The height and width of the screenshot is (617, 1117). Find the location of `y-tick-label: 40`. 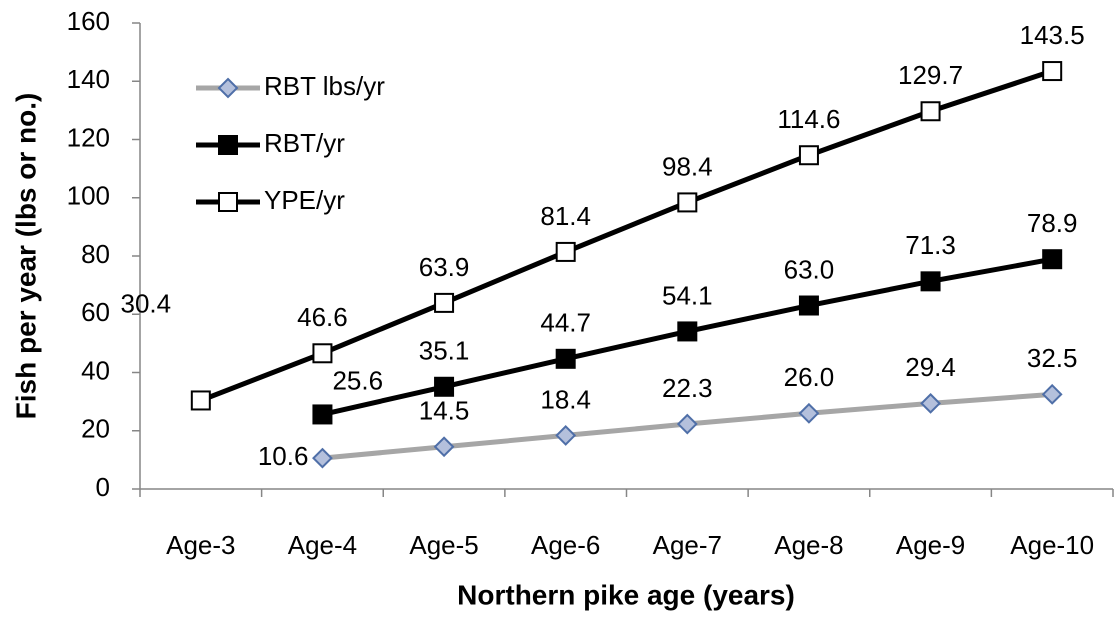

y-tick-label: 40 is located at coordinates (95, 370).